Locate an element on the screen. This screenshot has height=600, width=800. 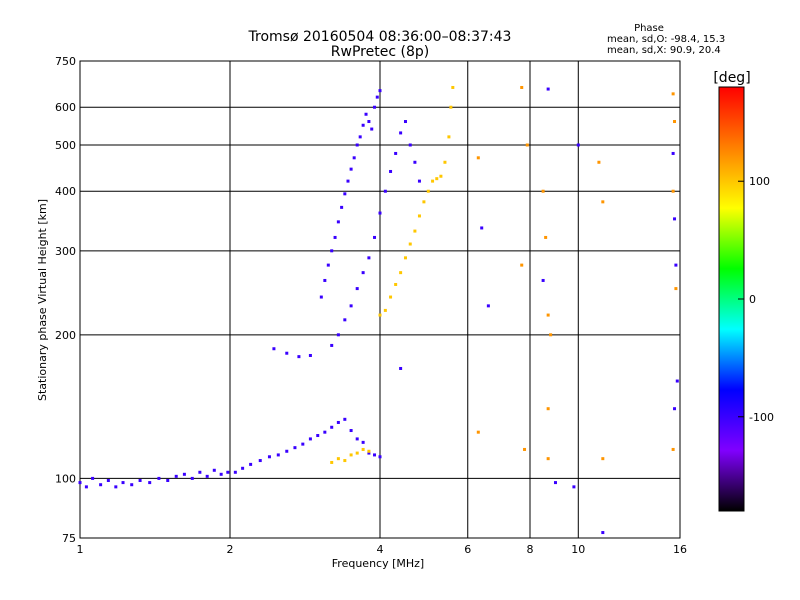
y-tick-label: 300 is located at coordinates (65, 251).